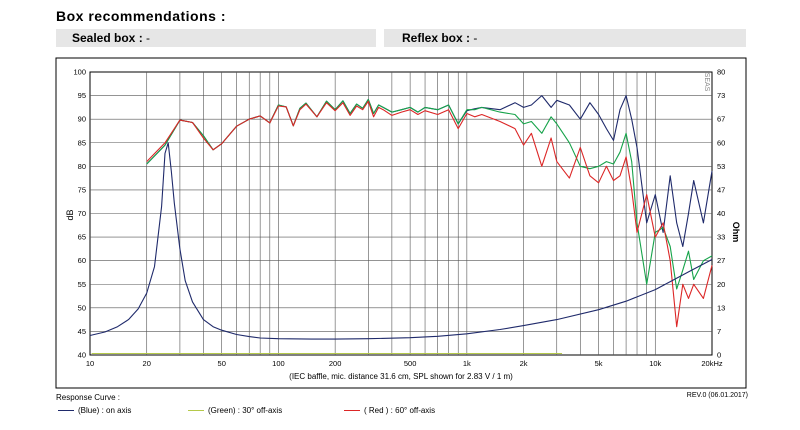  Describe the element at coordinates (82, 119) in the screenshot. I see `y-tick-label: 90` at that location.